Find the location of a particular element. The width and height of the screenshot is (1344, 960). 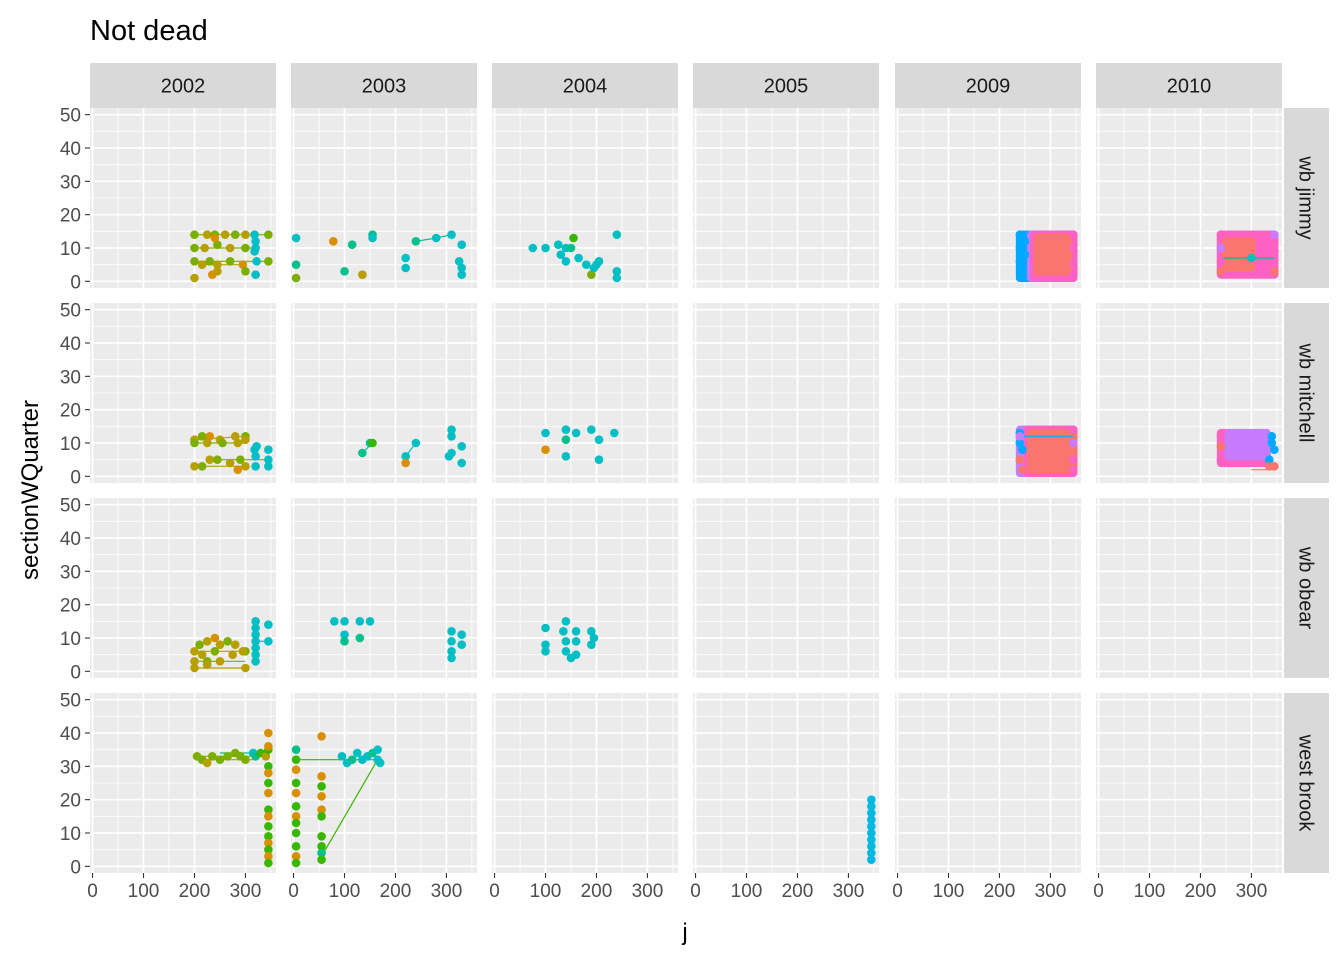

dense-point-cluster is located at coordinates (1053, 255).